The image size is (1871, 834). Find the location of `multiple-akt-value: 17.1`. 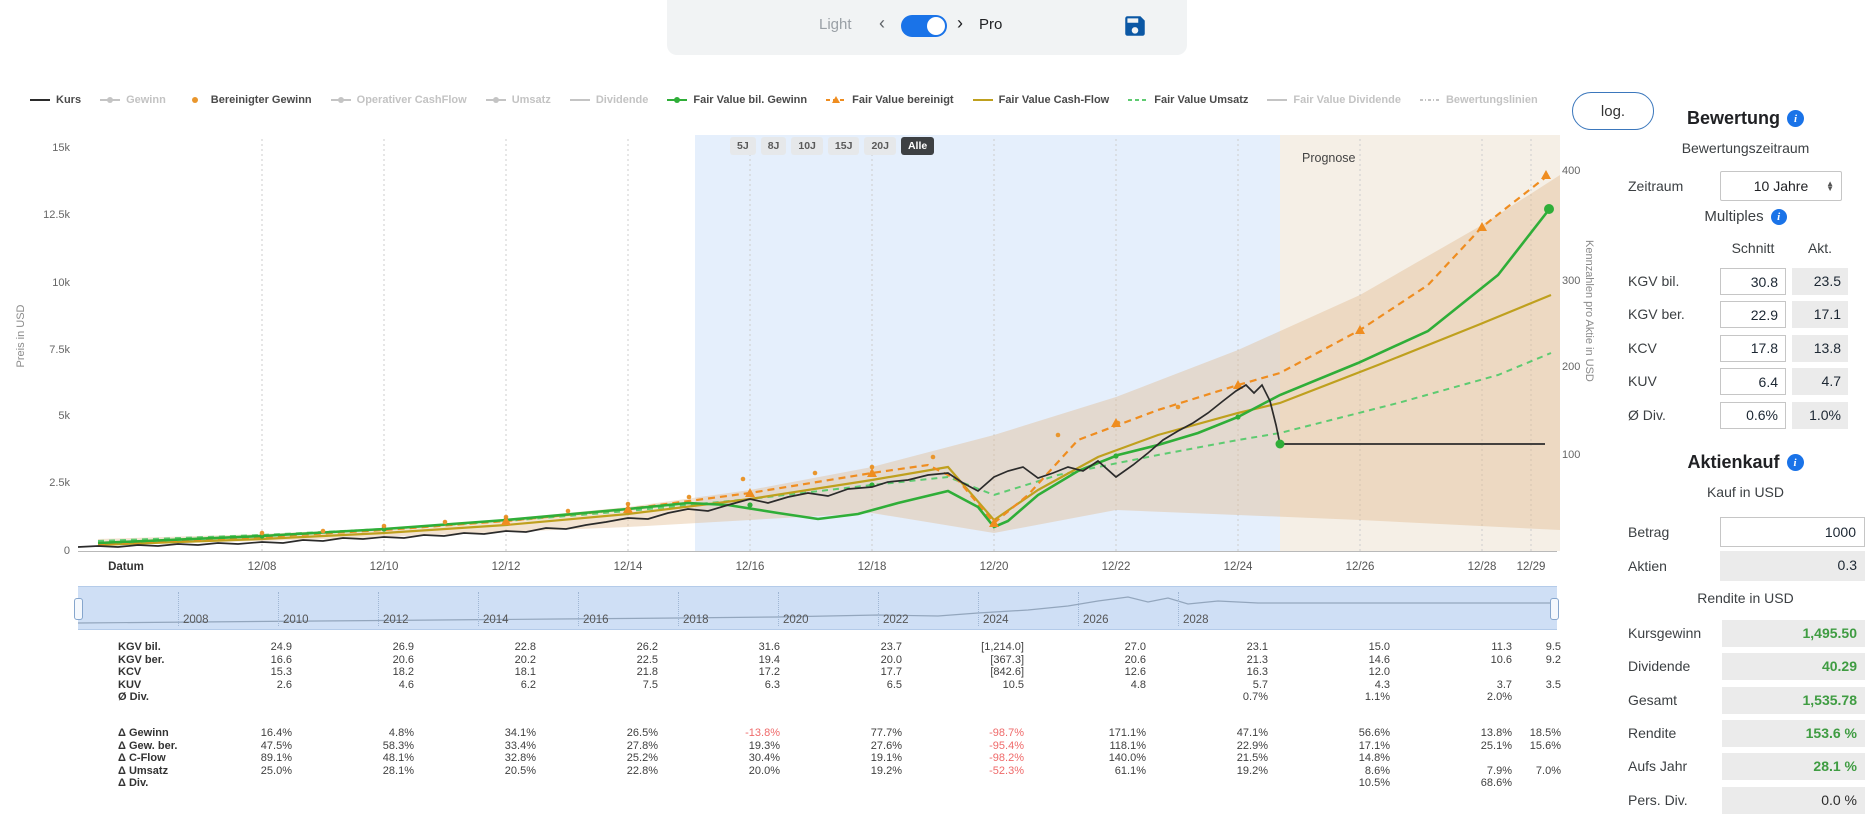

multiple-akt-value: 17.1 is located at coordinates (1820, 315).